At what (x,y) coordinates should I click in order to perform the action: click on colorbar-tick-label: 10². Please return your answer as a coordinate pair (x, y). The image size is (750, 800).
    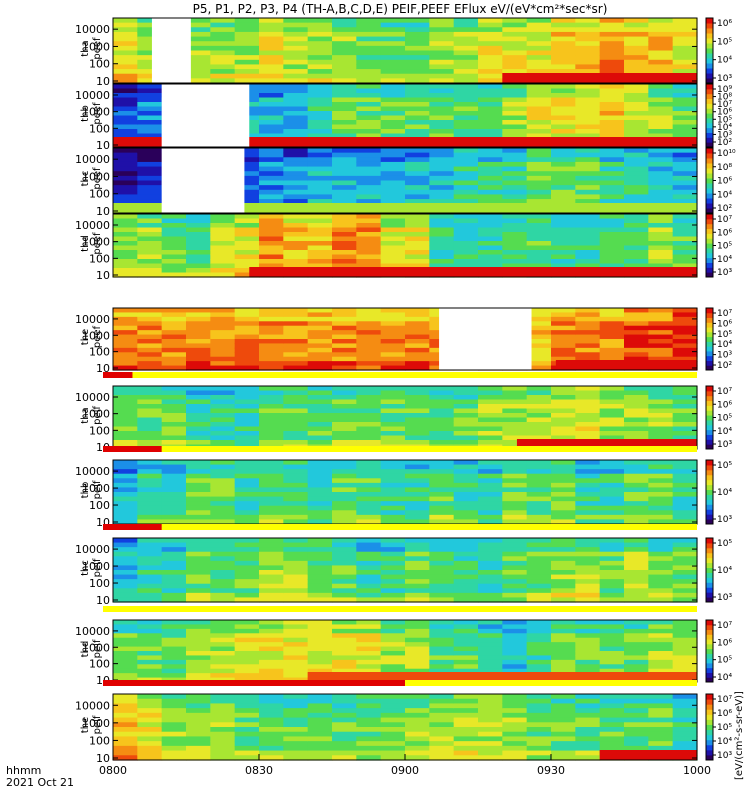
    Looking at the image, I should click on (724, 366).